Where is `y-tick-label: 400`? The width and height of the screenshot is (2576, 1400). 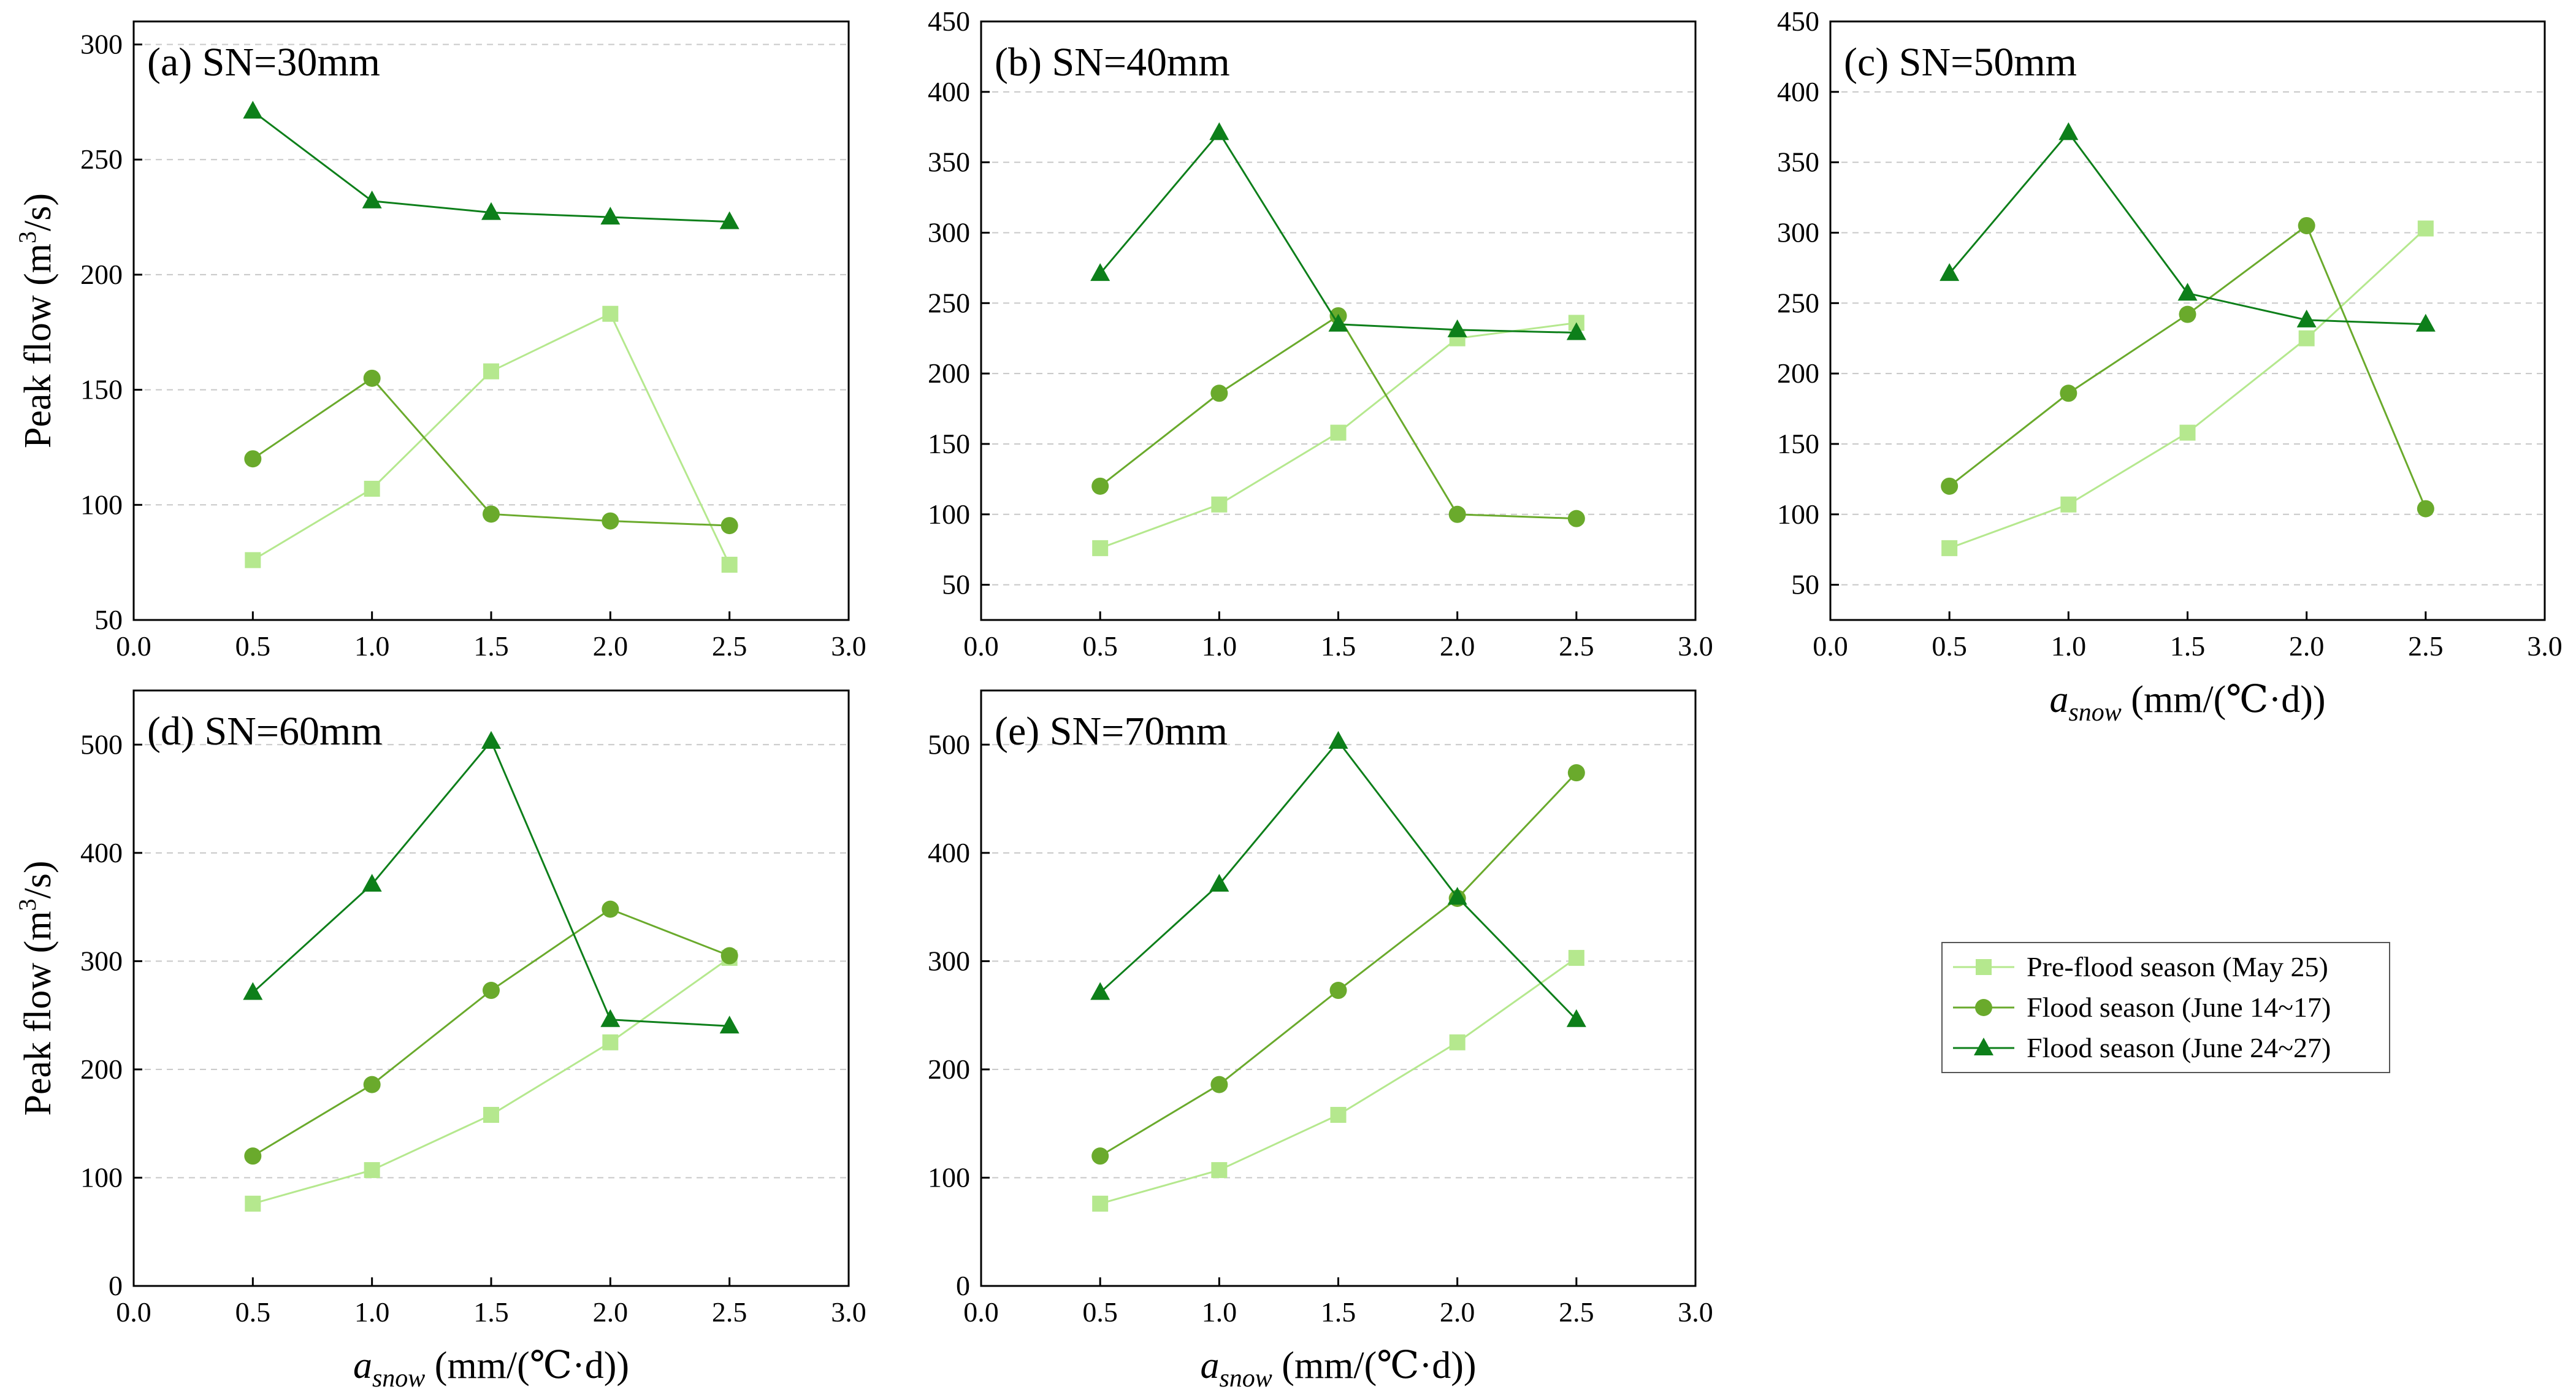
y-tick-label: 400 is located at coordinates (949, 852).